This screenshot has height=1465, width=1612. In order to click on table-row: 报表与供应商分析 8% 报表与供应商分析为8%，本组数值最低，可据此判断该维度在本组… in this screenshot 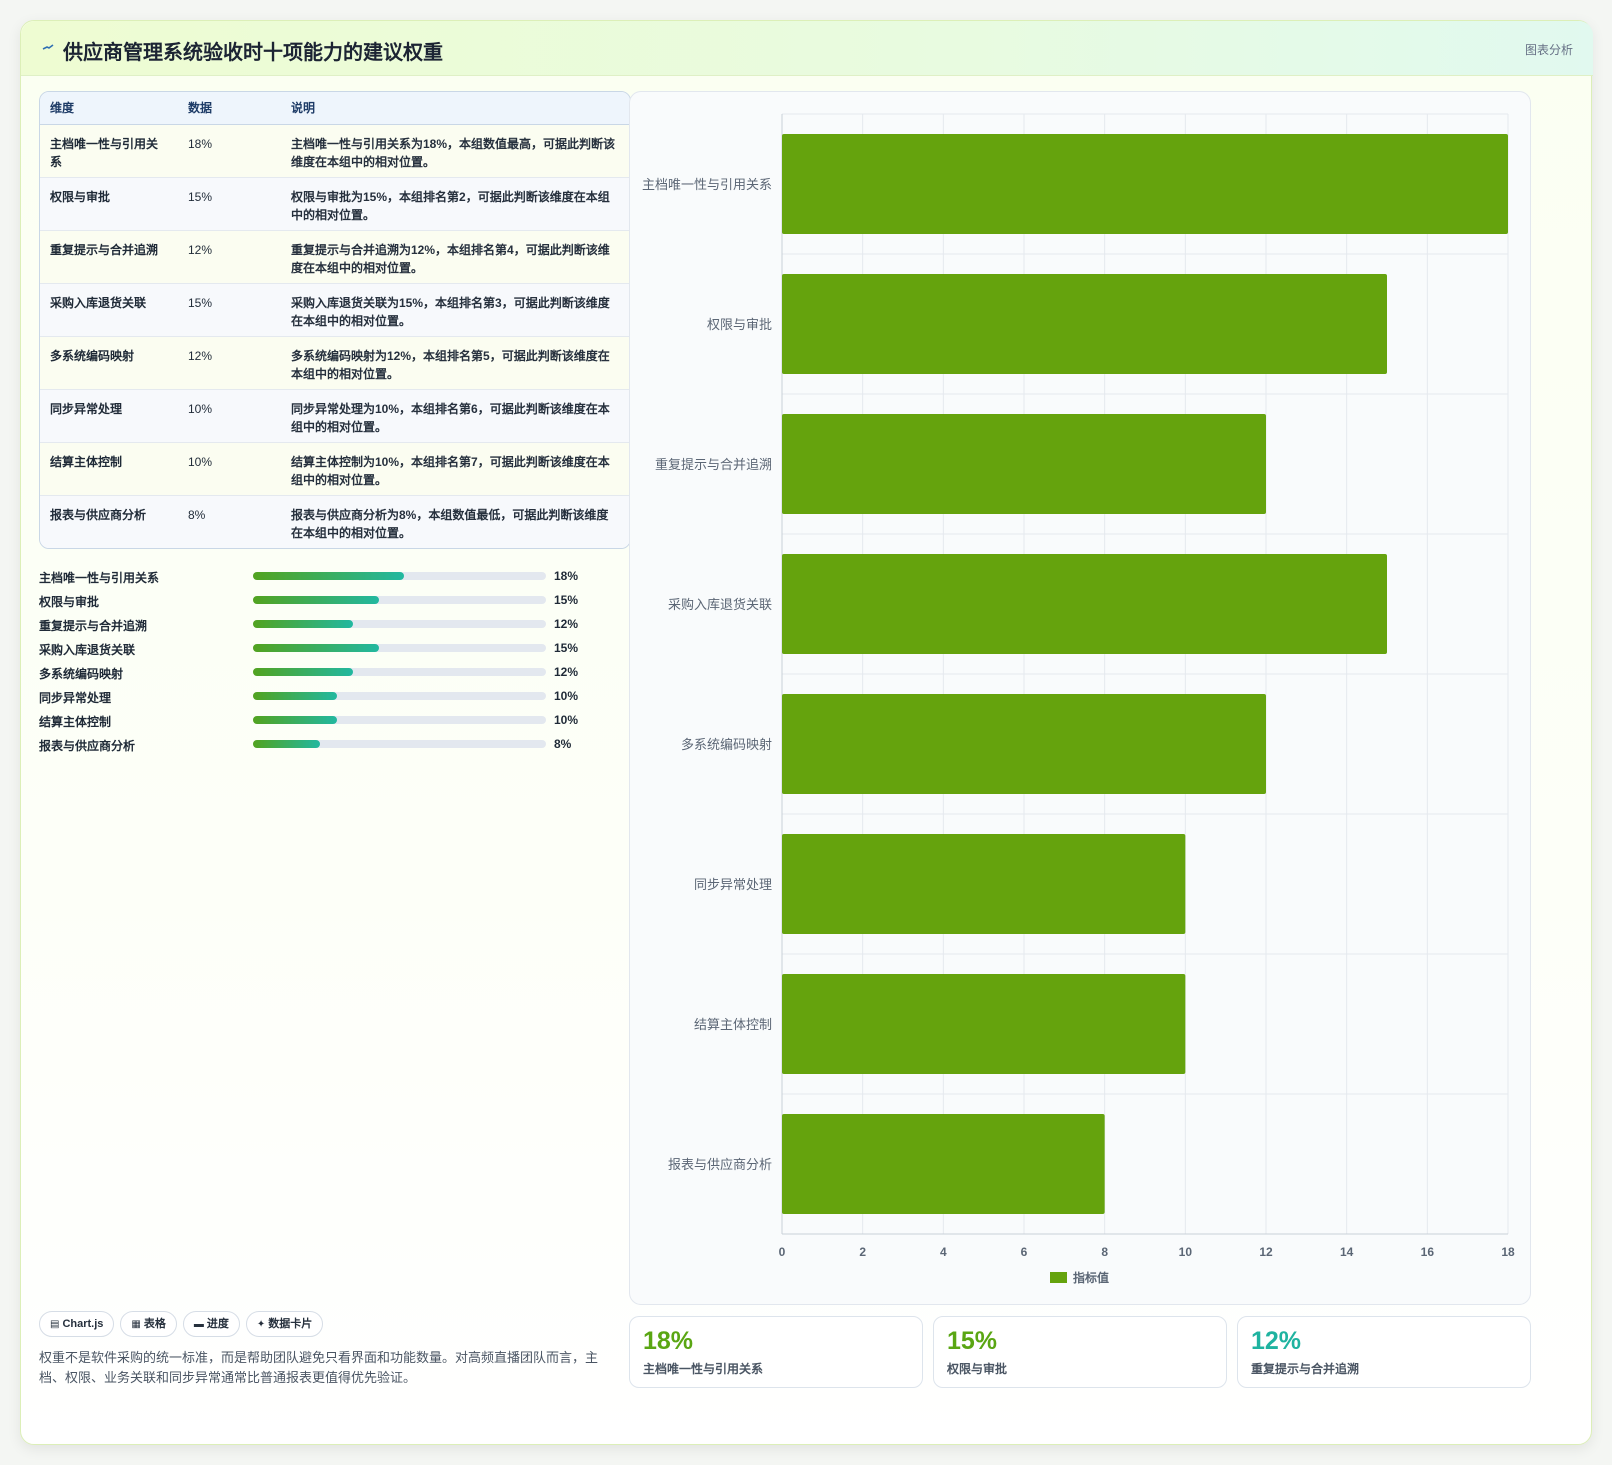, I will do `click(335, 521)`.